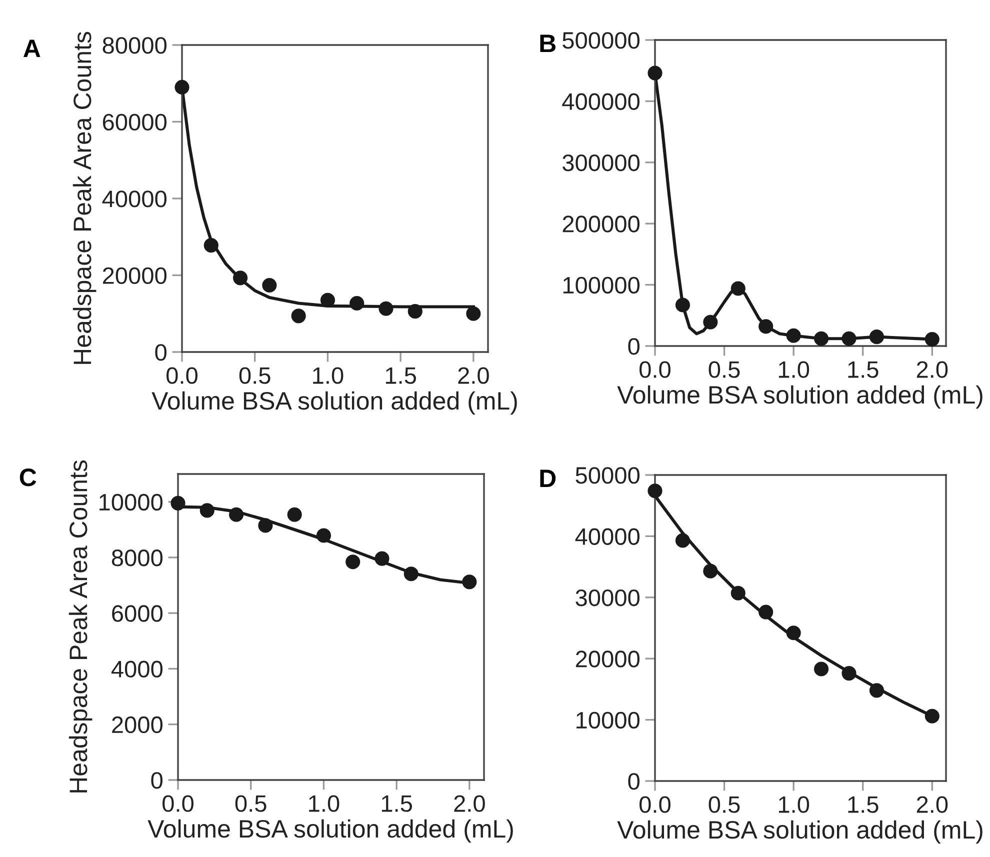  I want to click on y-tick-label: 50000, so click(608, 475).